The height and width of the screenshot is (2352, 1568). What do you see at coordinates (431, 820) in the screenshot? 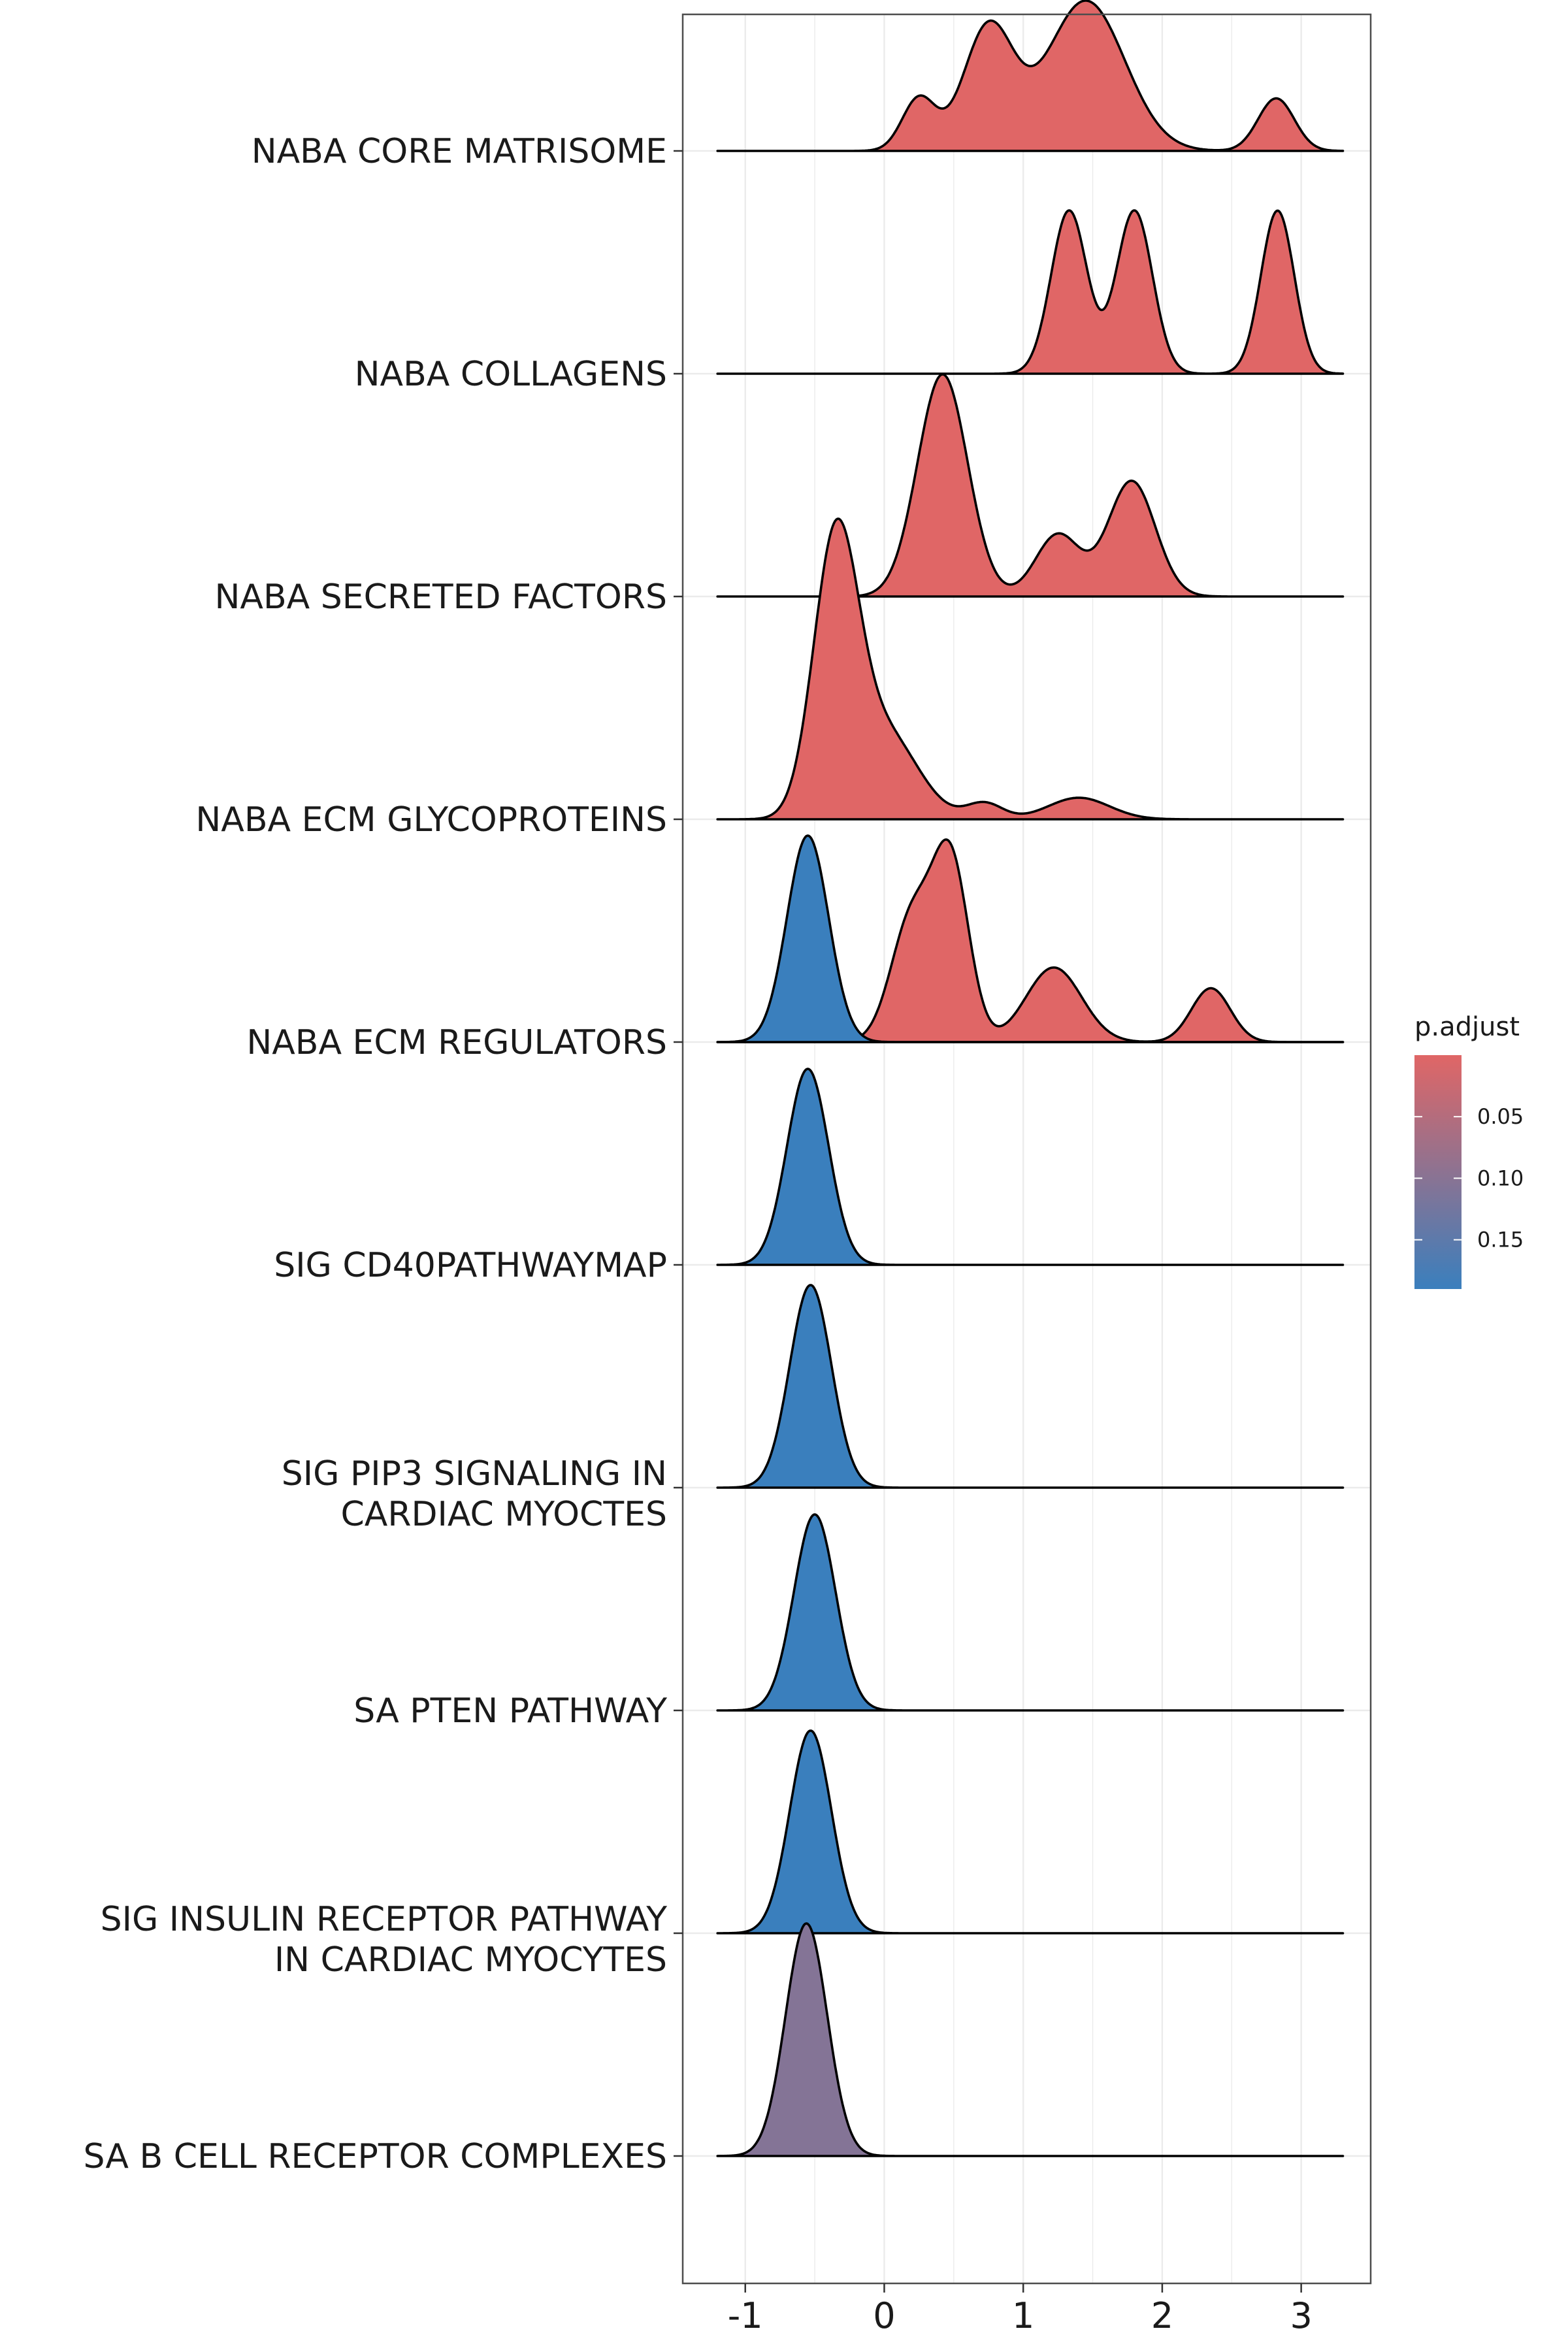
I see `y-label: NABA ECM GLYCOPROTEINS` at bounding box center [431, 820].